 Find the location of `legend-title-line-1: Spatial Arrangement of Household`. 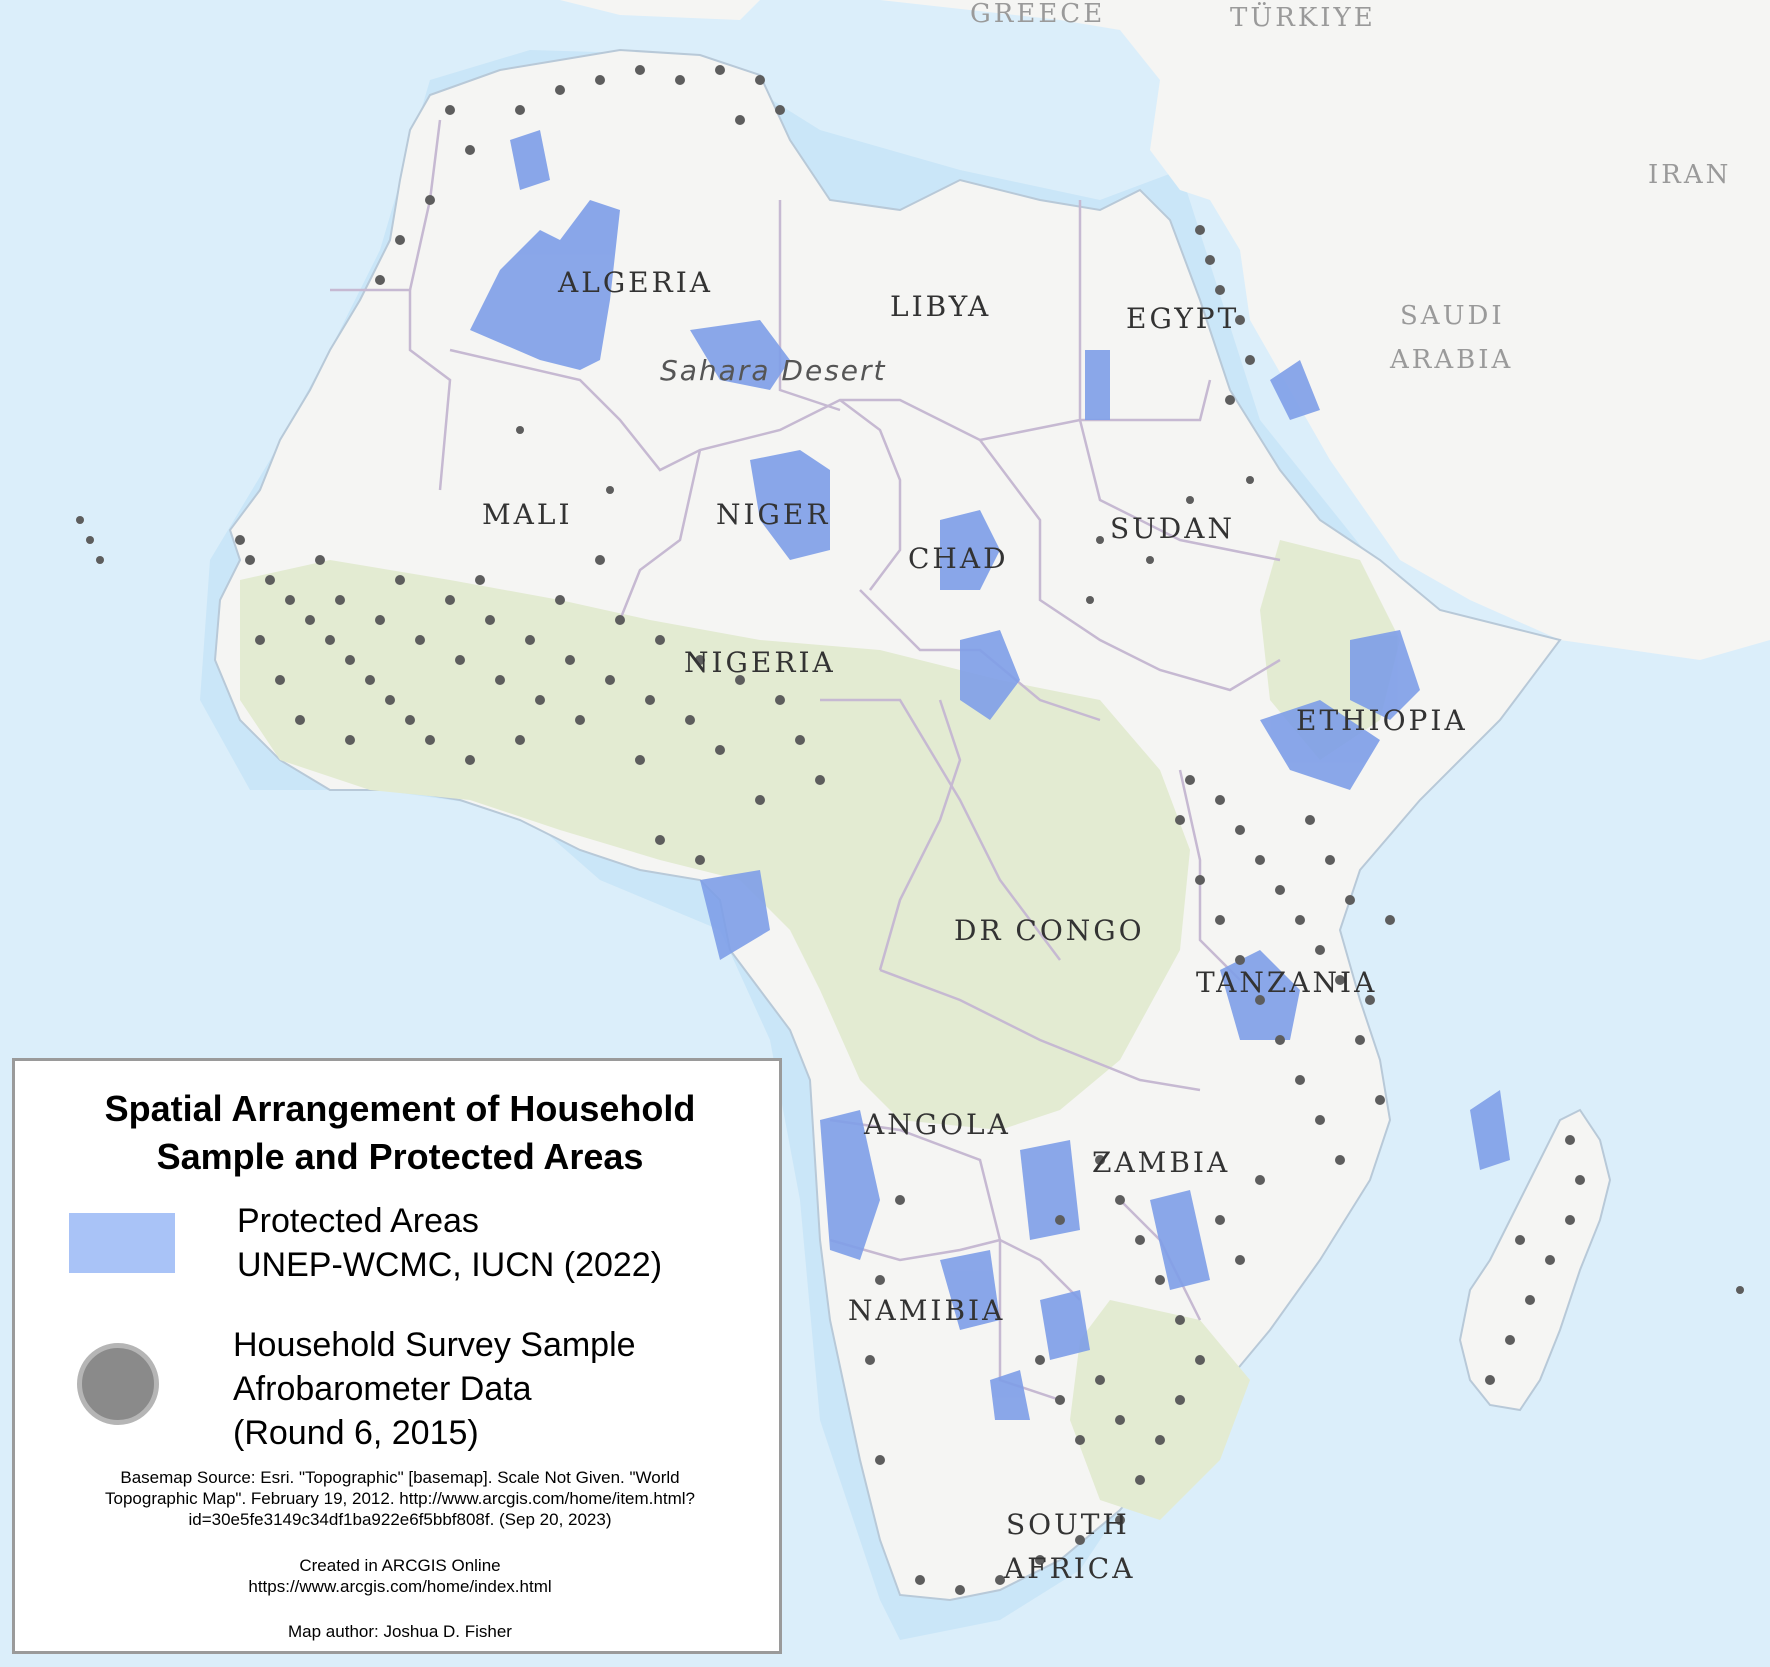

legend-title-line-1: Spatial Arrangement of Household is located at coordinates (400, 1108).